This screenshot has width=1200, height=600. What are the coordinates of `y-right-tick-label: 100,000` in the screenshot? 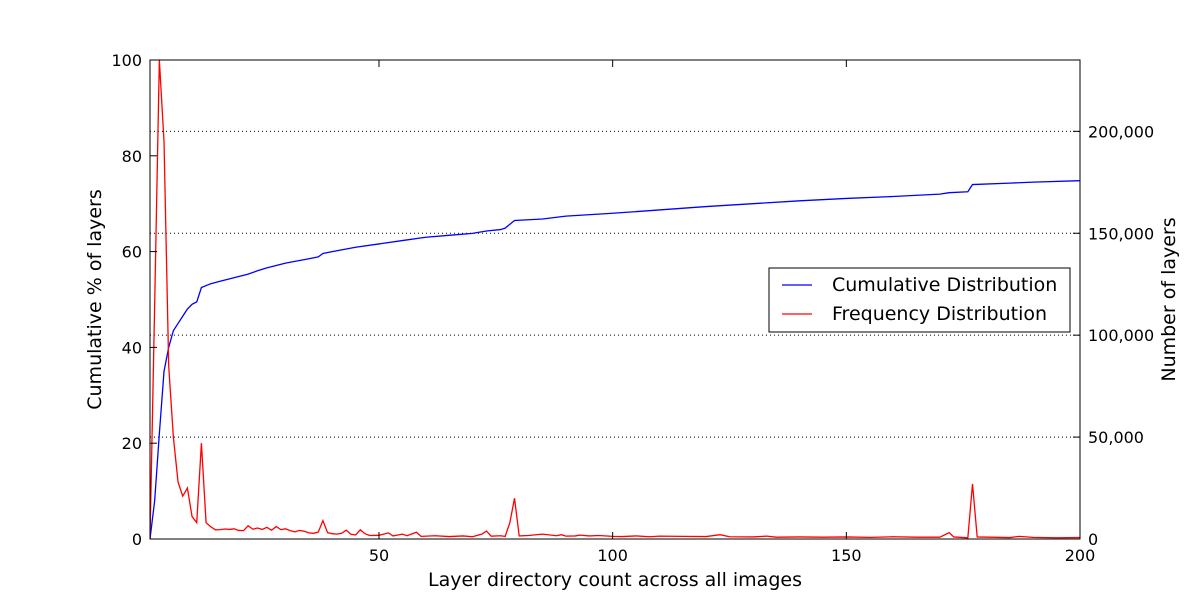 It's located at (1121, 335).